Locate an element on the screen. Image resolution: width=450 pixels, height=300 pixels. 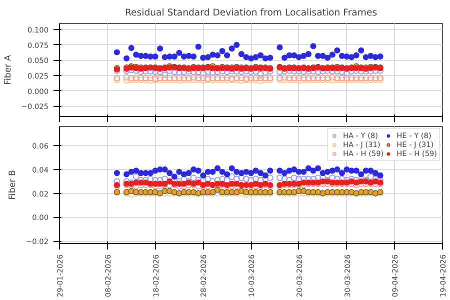
y-axis-title: Fiber A is located at coordinates (8, 70).